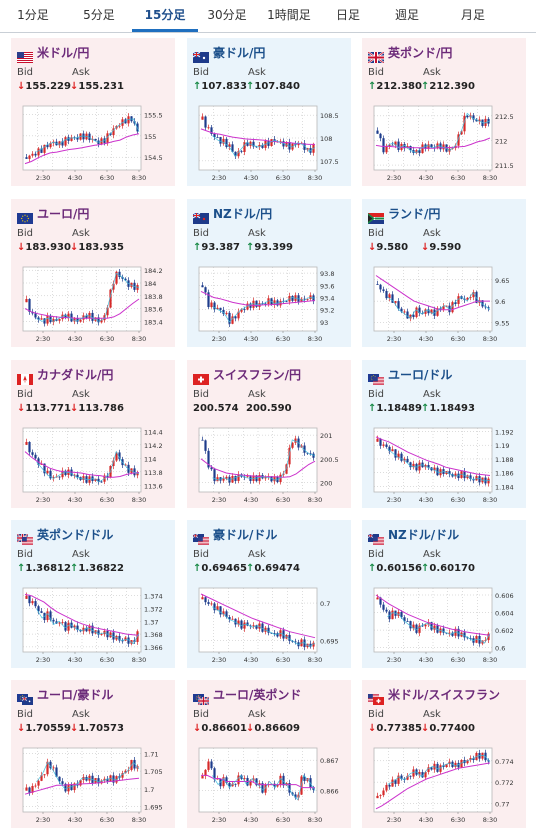 The width and height of the screenshot is (536, 839). Describe the element at coordinates (420, 53) in the screenshot. I see `pair-title: 英ポンド/円` at that location.